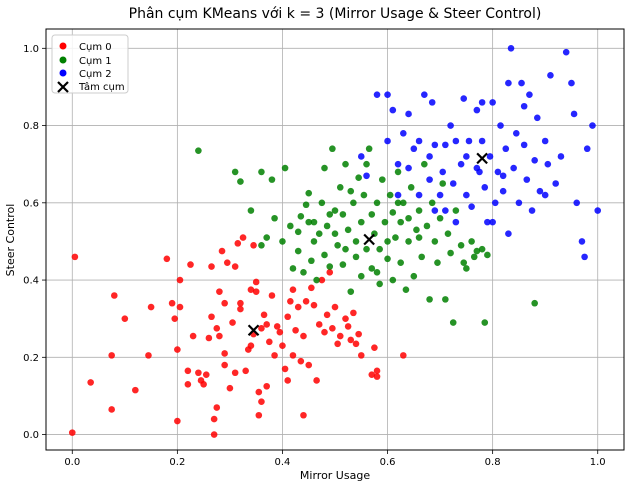 The height and width of the screenshot is (488, 630). What do you see at coordinates (31, 49) in the screenshot?
I see `y-tick-label: 1.0` at bounding box center [31, 49].